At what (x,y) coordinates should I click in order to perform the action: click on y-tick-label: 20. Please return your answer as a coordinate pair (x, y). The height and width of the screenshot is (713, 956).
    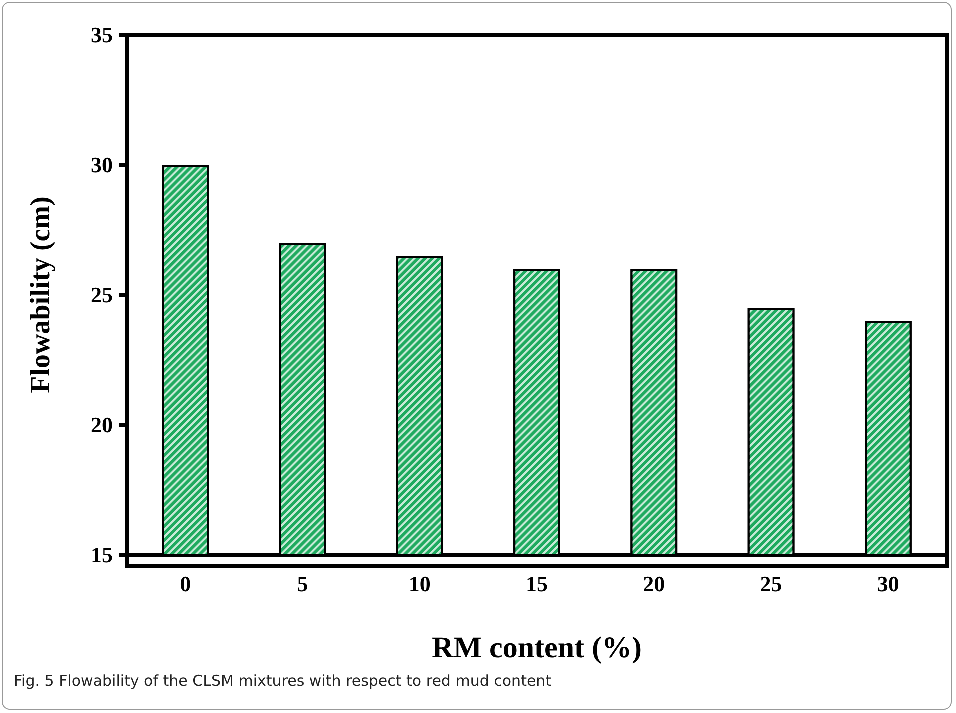
    Looking at the image, I should click on (102, 425).